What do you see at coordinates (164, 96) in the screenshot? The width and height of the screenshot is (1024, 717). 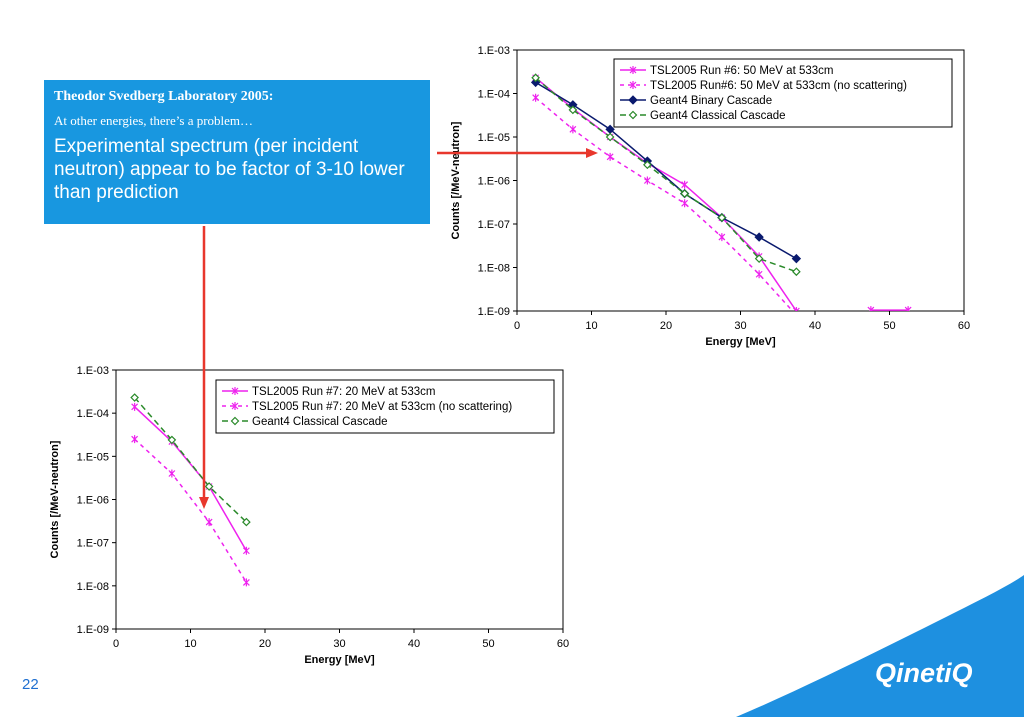 I see `callout-heading: Theodor Svedberg Laboratory 2005:` at bounding box center [164, 96].